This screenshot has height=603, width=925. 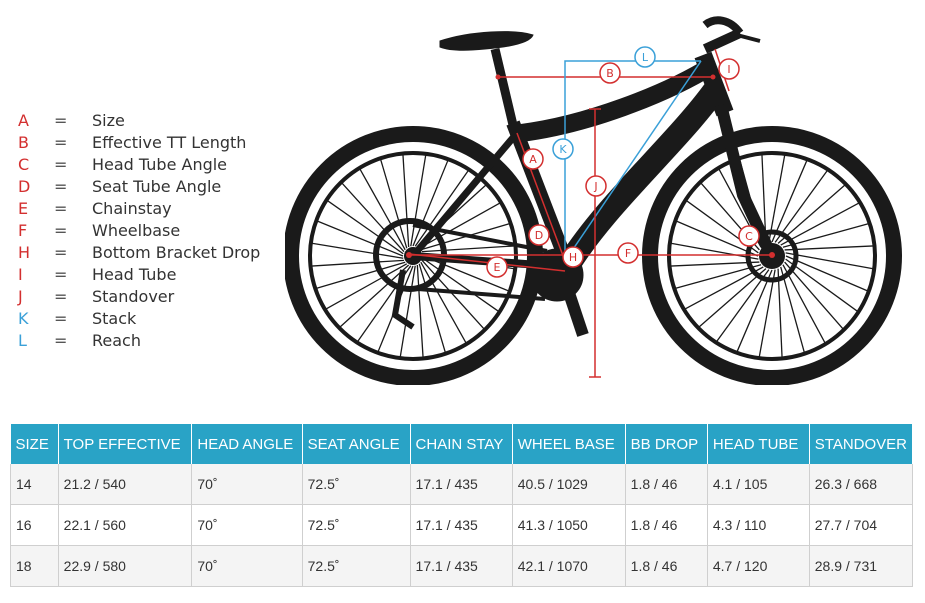 I want to click on legend-description: Head Tube Angle, so click(x=160, y=164).